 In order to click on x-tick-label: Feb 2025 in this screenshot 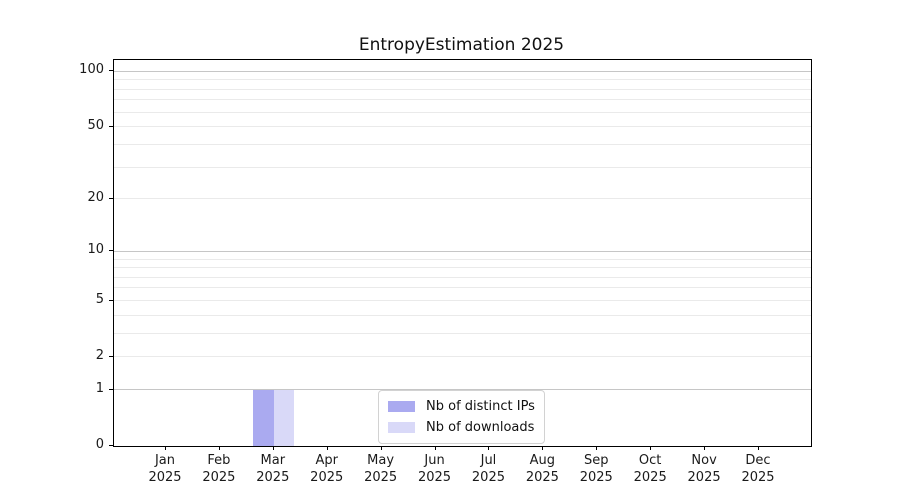, I will do `click(219, 469)`.